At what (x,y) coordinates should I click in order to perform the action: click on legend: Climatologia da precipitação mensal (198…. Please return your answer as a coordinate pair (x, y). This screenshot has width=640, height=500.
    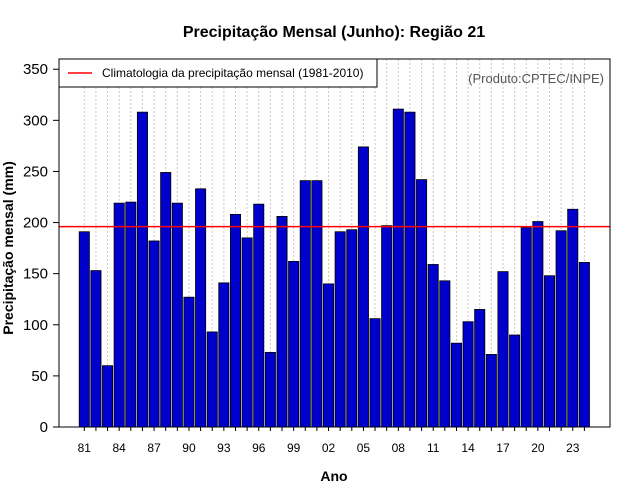
    Looking at the image, I should click on (218, 73).